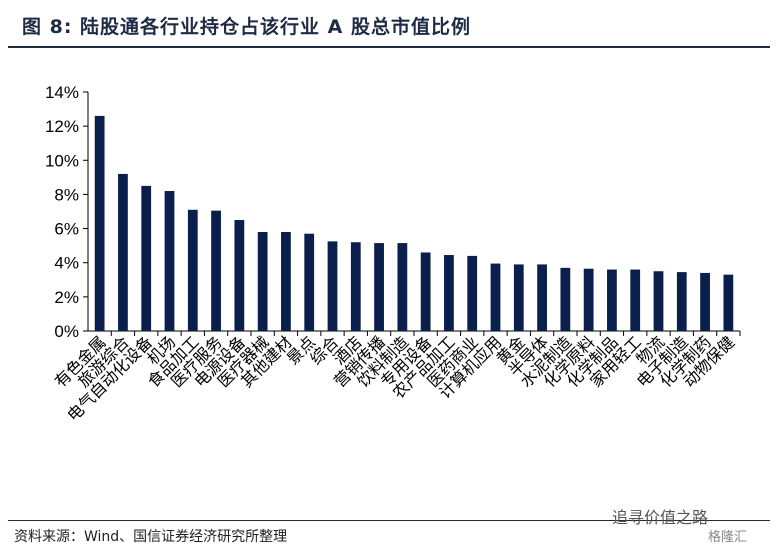 The image size is (778, 548). Describe the element at coordinates (62, 160) in the screenshot. I see `y-tick-label: 10%` at that location.